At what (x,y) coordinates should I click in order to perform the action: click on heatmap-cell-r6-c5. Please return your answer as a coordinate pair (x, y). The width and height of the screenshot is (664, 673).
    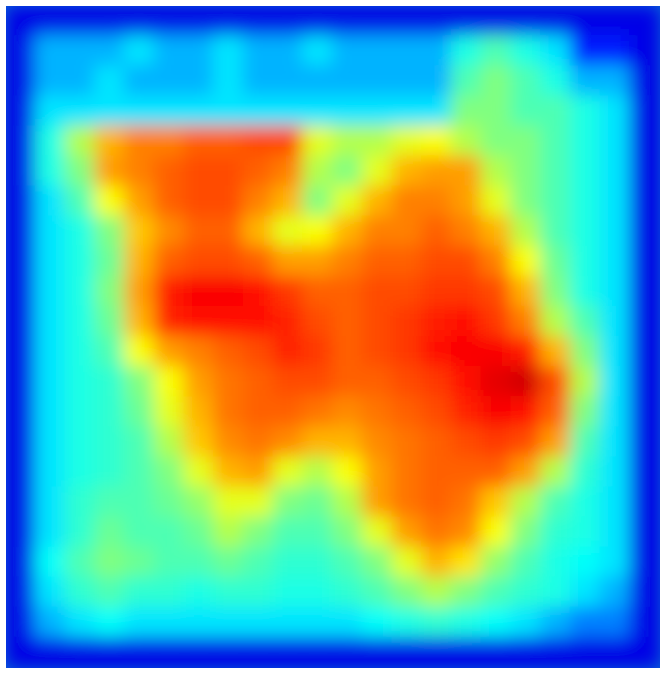
    Looking at the image, I should click on (169, 201).